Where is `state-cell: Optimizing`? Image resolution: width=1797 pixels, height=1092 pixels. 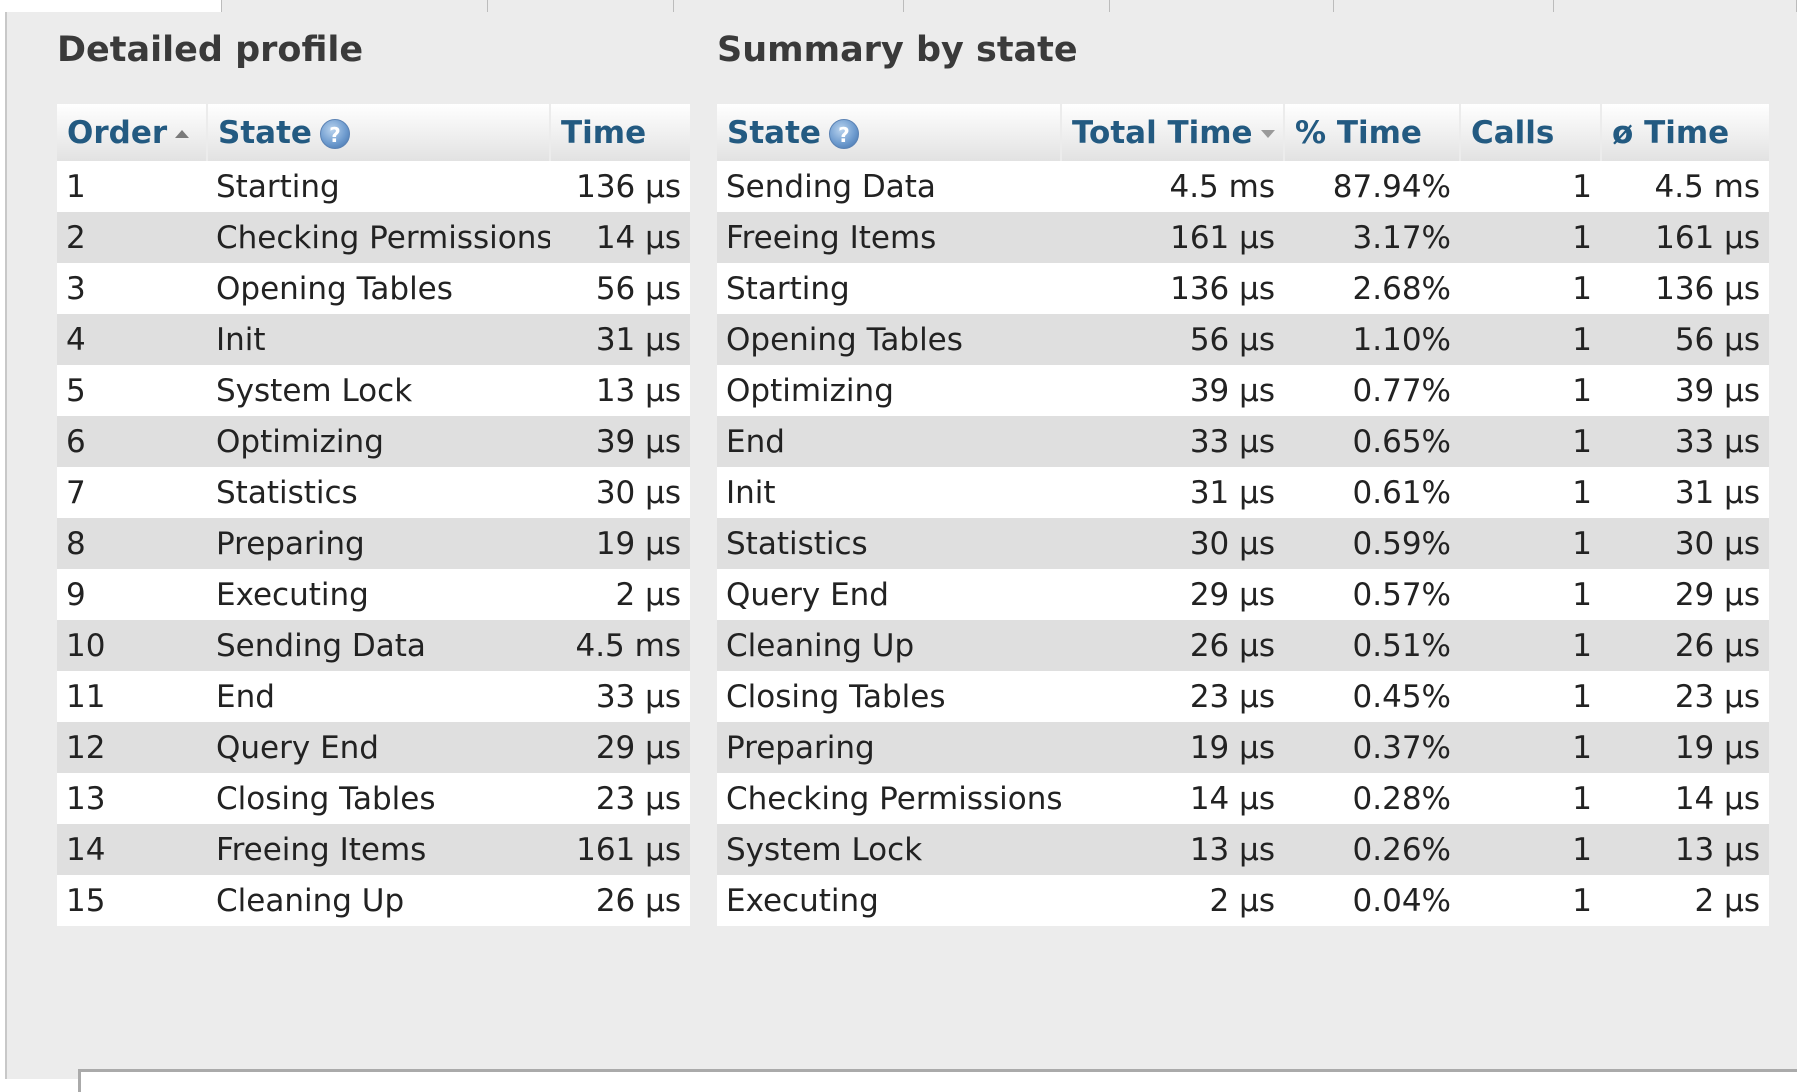
state-cell: Optimizing is located at coordinates (378, 441).